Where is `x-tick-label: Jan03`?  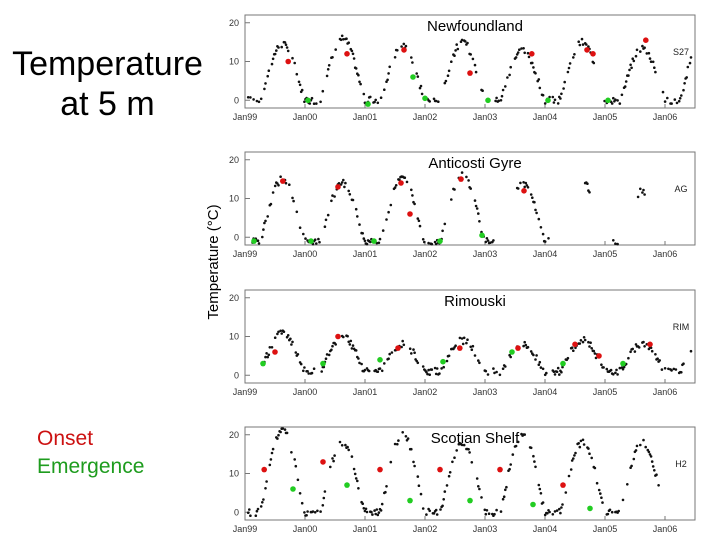 x-tick-label: Jan03 is located at coordinates (485, 254).